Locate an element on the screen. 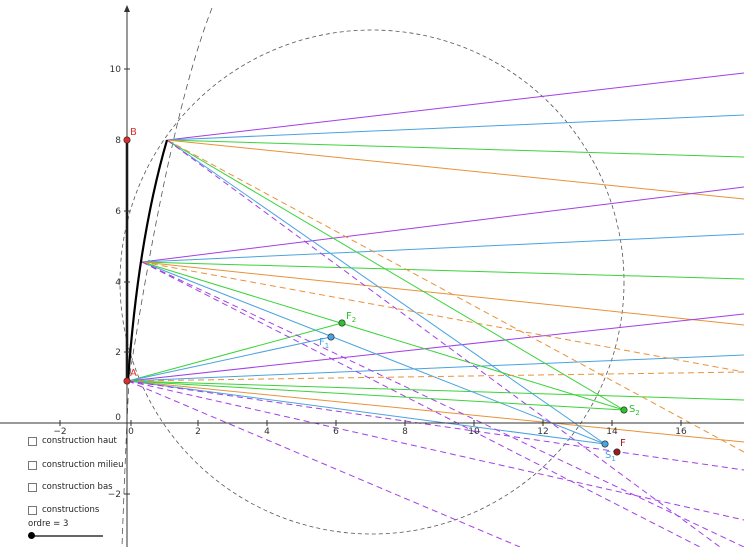 The width and height of the screenshot is (744, 547). point-label: S2 is located at coordinates (634, 410).